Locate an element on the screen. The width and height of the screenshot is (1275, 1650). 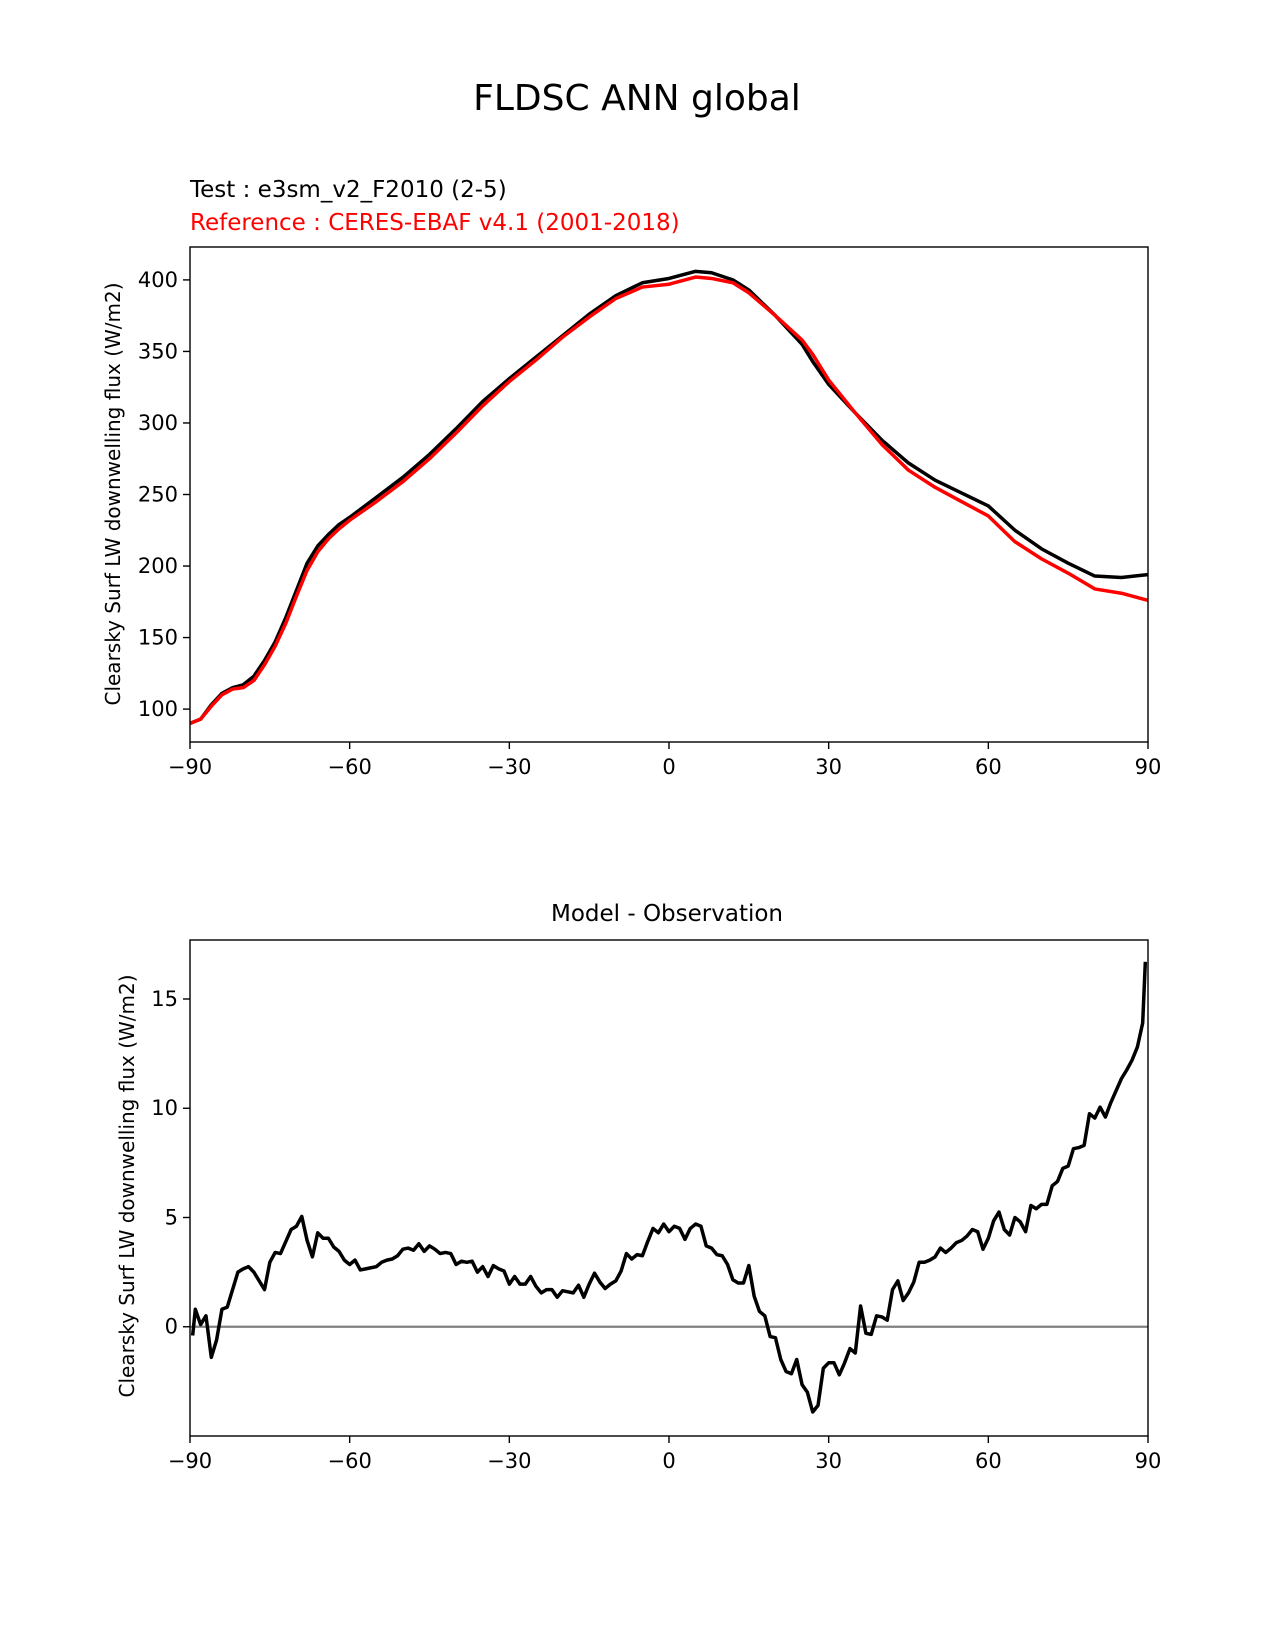
top-y-tick-label: 350 is located at coordinates (158, 351).